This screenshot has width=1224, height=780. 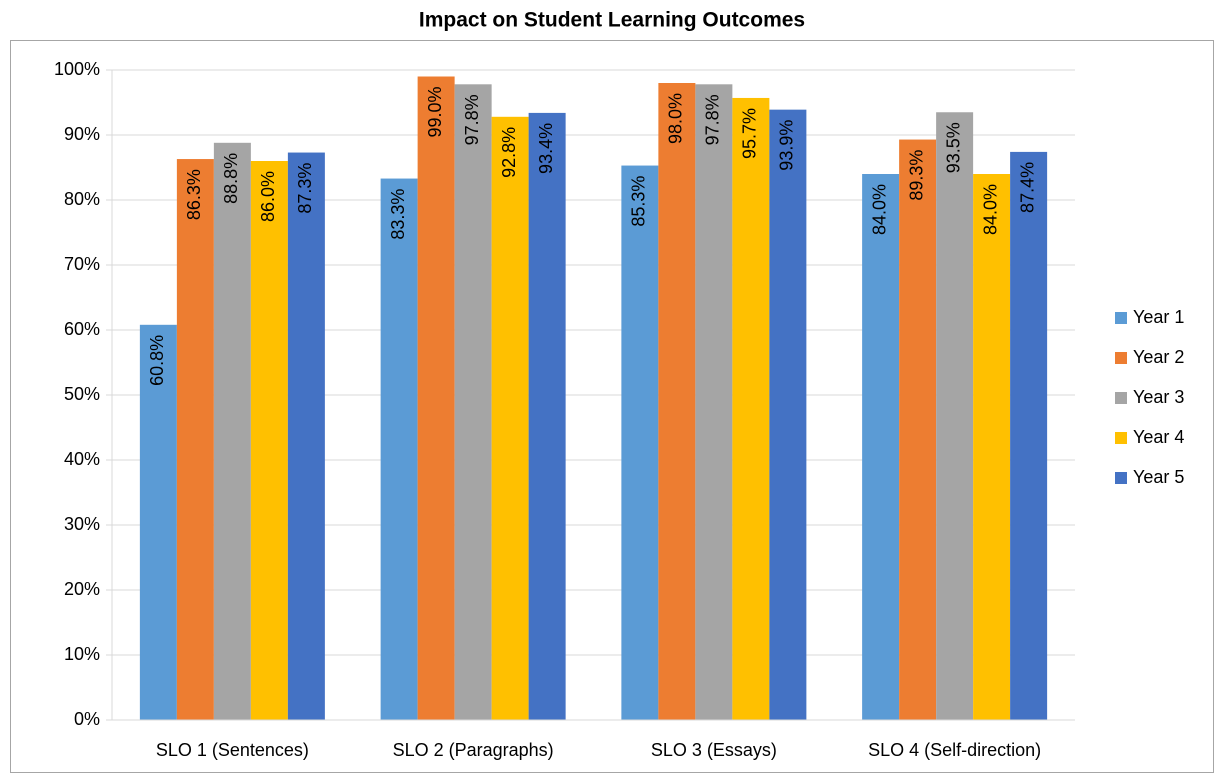 What do you see at coordinates (82, 329) in the screenshot?
I see `y-tick-label: 60%` at bounding box center [82, 329].